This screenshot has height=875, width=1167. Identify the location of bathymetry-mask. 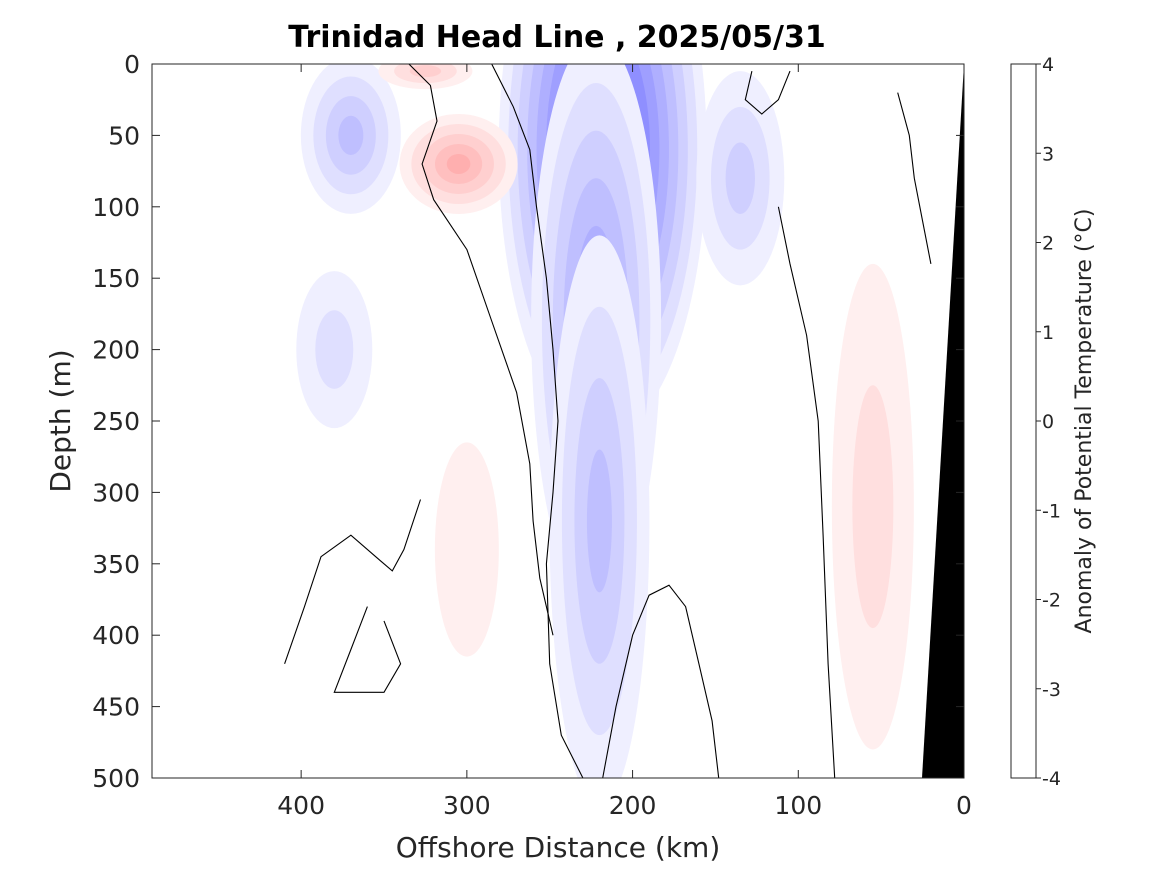
(943, 421).